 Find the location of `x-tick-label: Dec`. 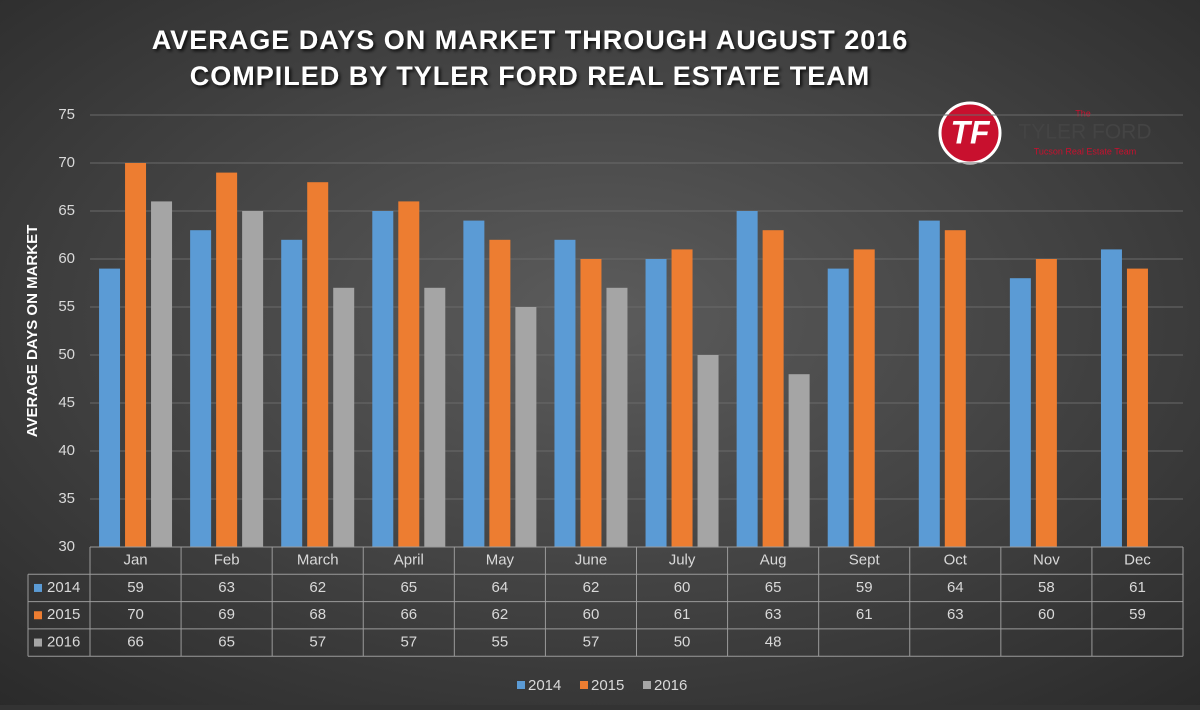

x-tick-label: Dec is located at coordinates (1137, 560).